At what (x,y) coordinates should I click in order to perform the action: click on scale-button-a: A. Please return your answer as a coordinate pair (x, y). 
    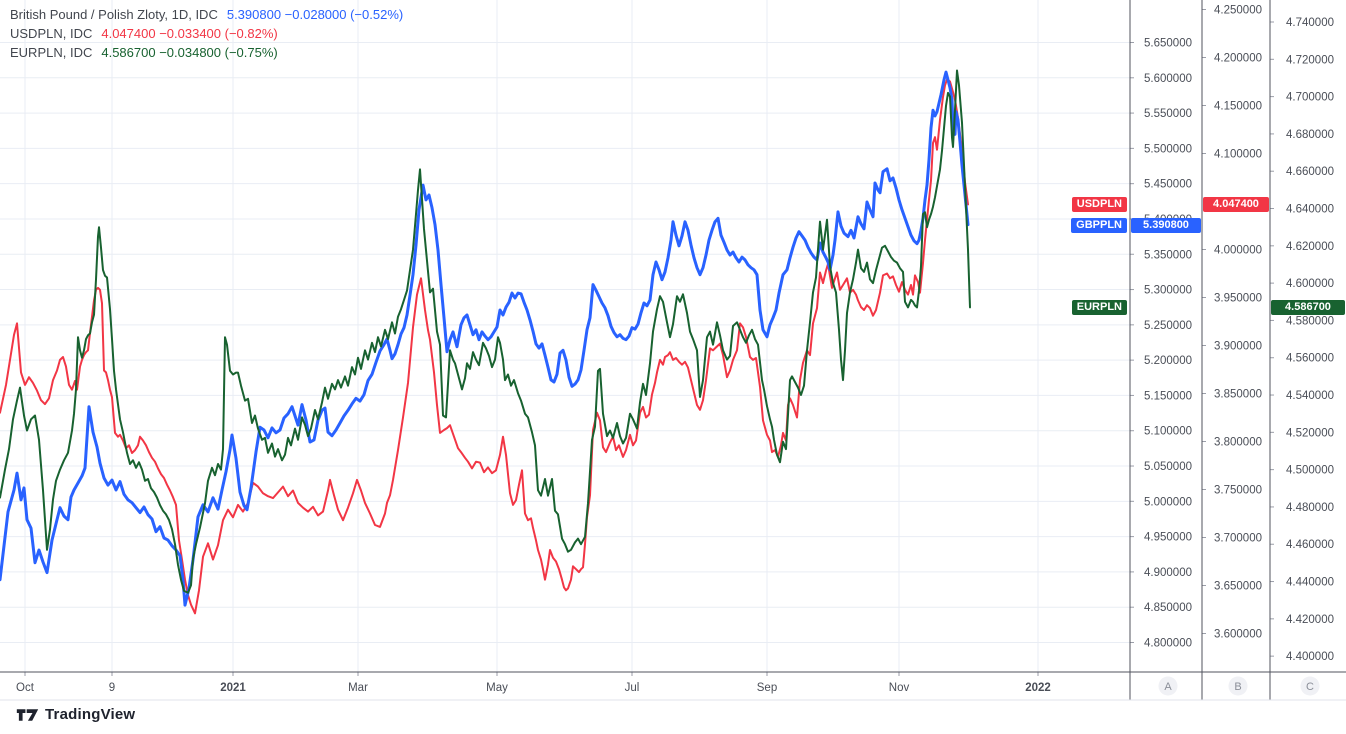
    Looking at the image, I should click on (1168, 686).